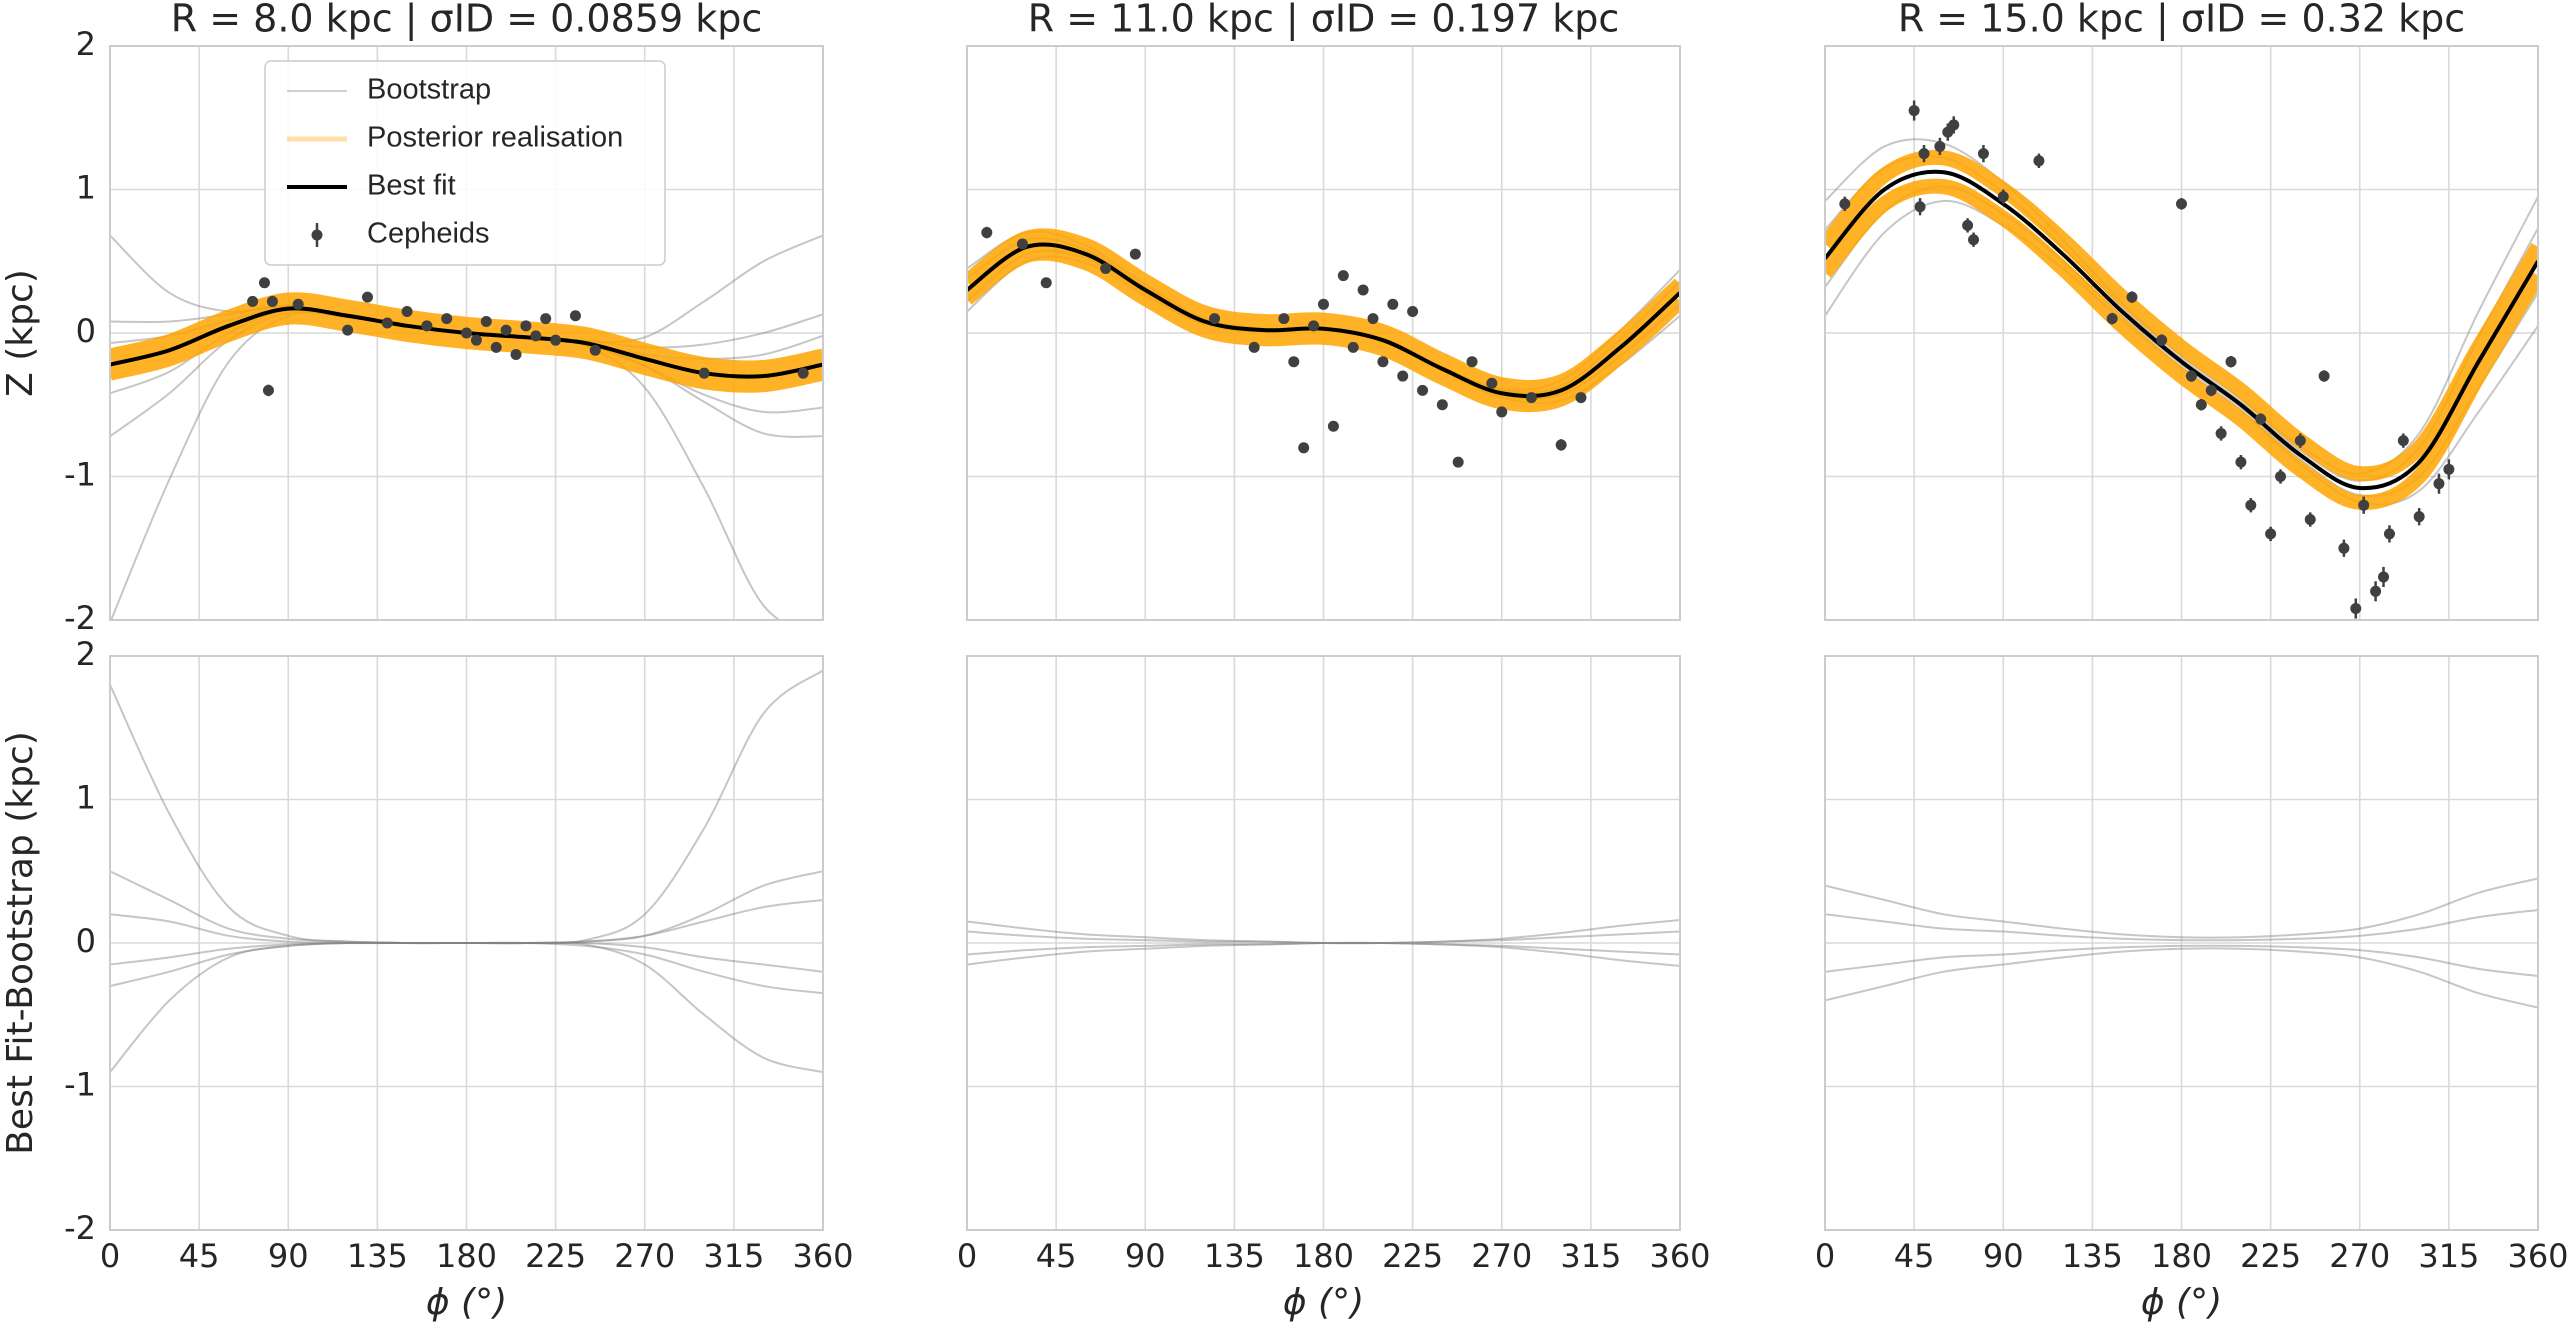 This screenshot has height=1330, width=2571. I want to click on y-axis-label: Z (kpc), so click(20, 333).